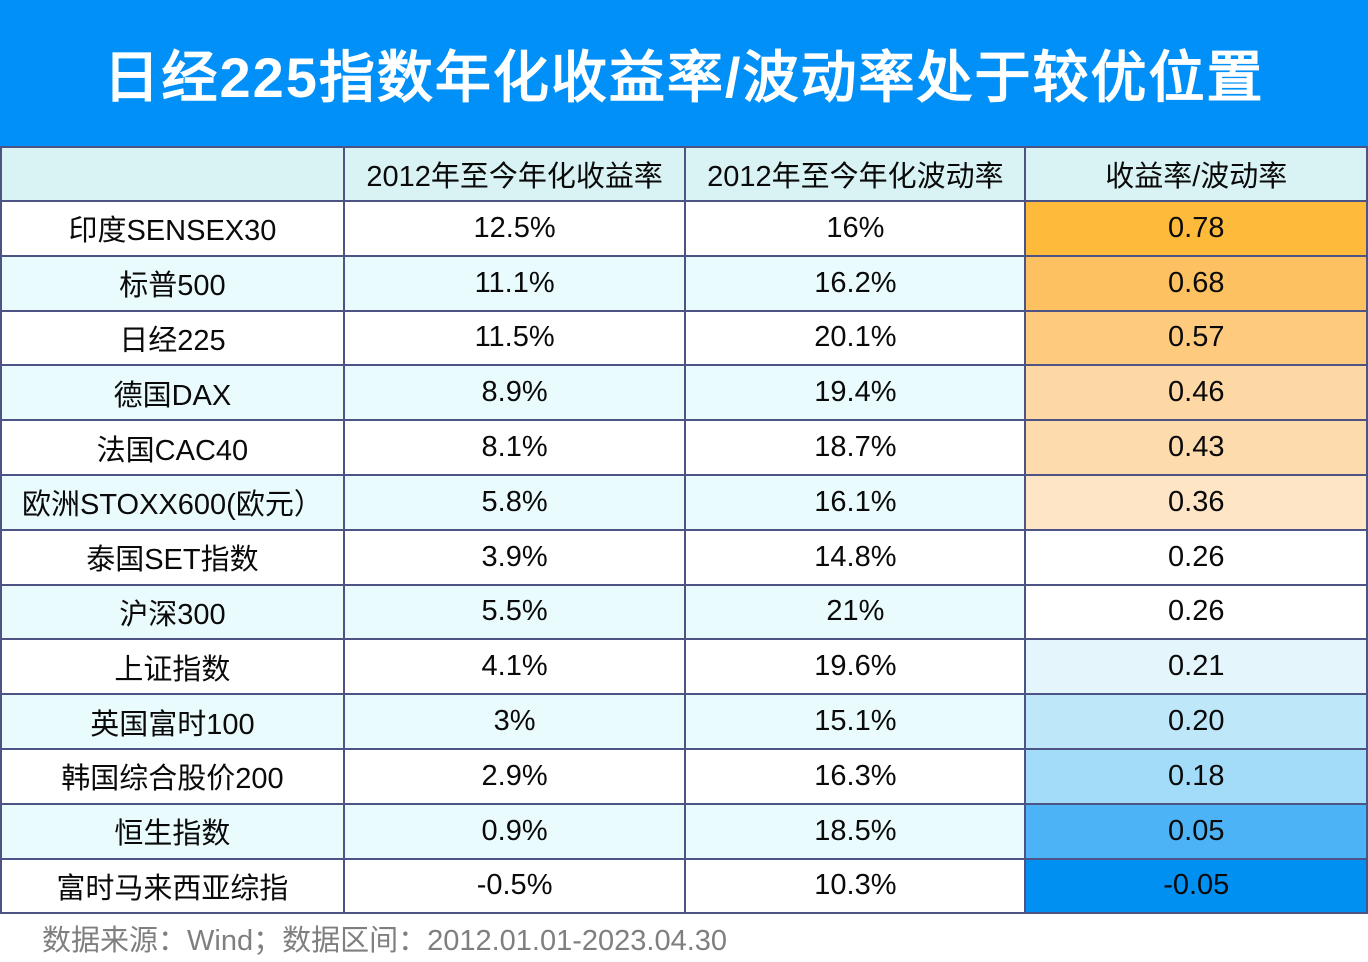 The image size is (1368, 962). I want to click on index-name-cell: 富时马来西亚综指, so click(172, 886).